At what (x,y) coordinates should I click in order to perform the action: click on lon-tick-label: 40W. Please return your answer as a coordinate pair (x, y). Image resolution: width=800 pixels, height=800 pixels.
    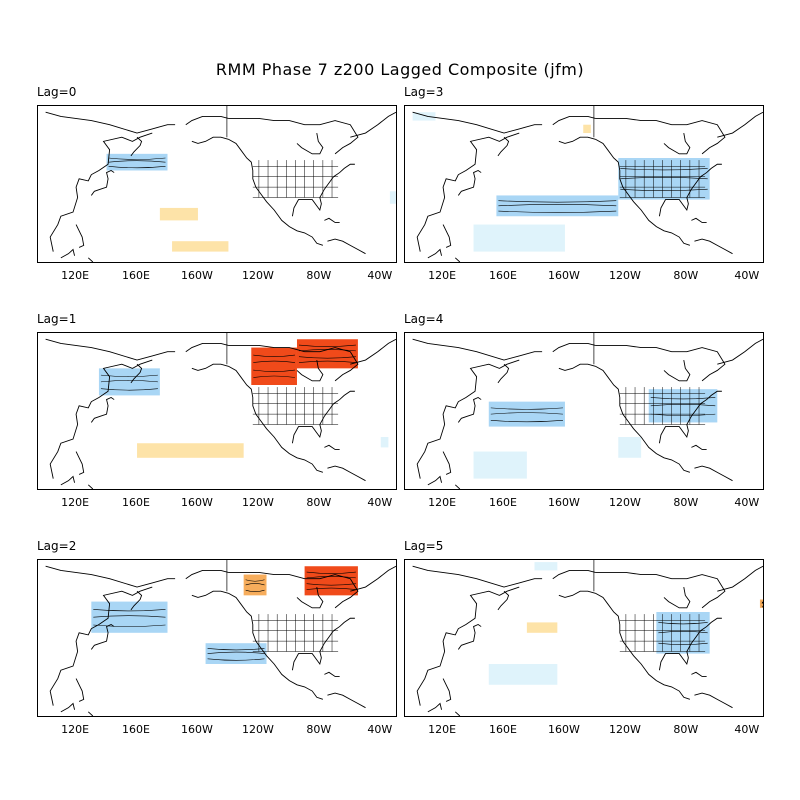
    Looking at the image, I should click on (380, 729).